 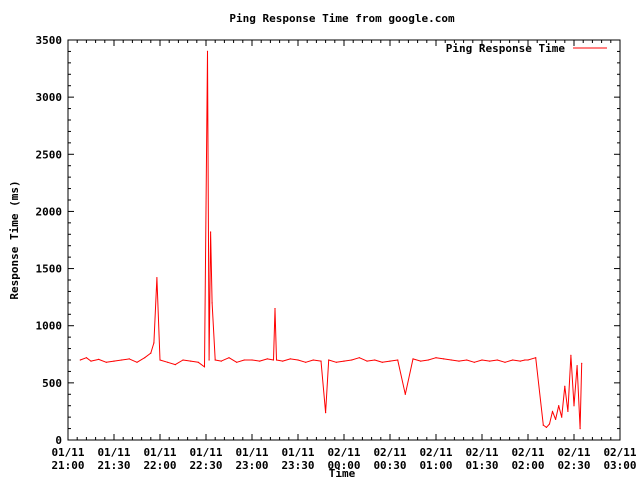 I want to click on x-tick-label-time: 02:00, so click(x=527, y=465).